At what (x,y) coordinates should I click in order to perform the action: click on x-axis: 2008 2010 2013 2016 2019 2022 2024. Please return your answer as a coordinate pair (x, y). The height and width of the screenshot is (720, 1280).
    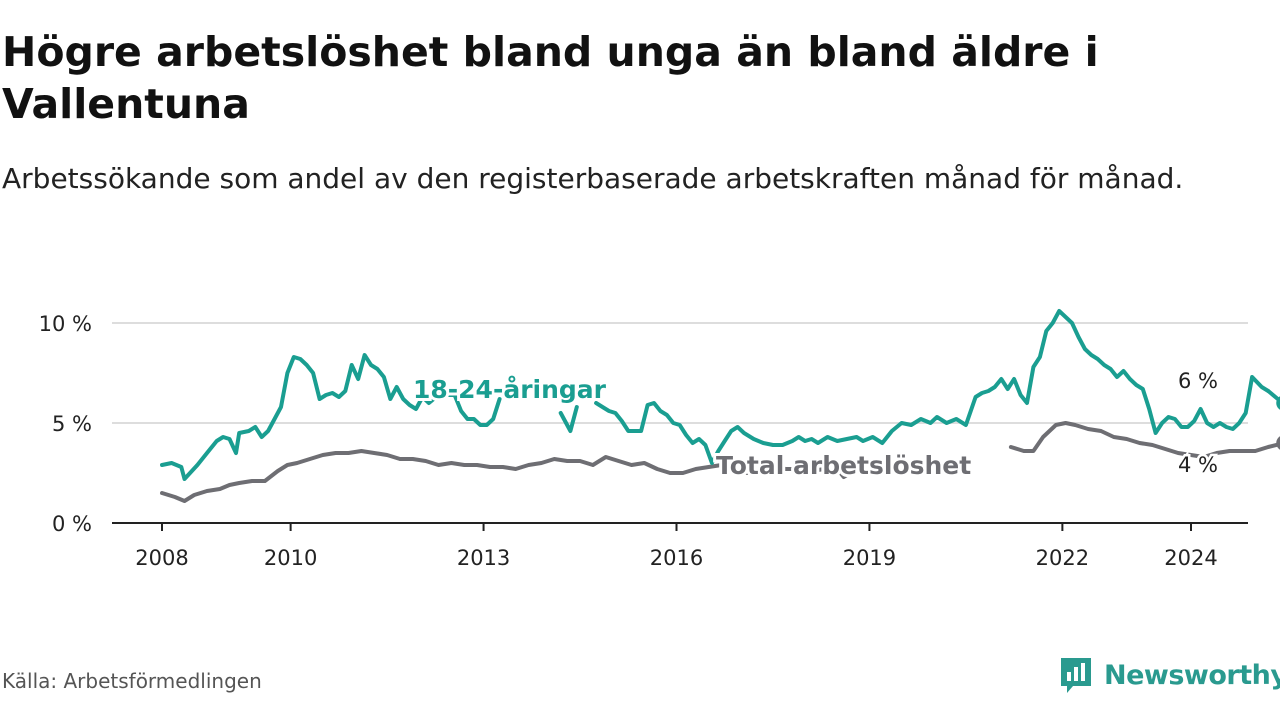
    Looking at the image, I should click on (680, 546).